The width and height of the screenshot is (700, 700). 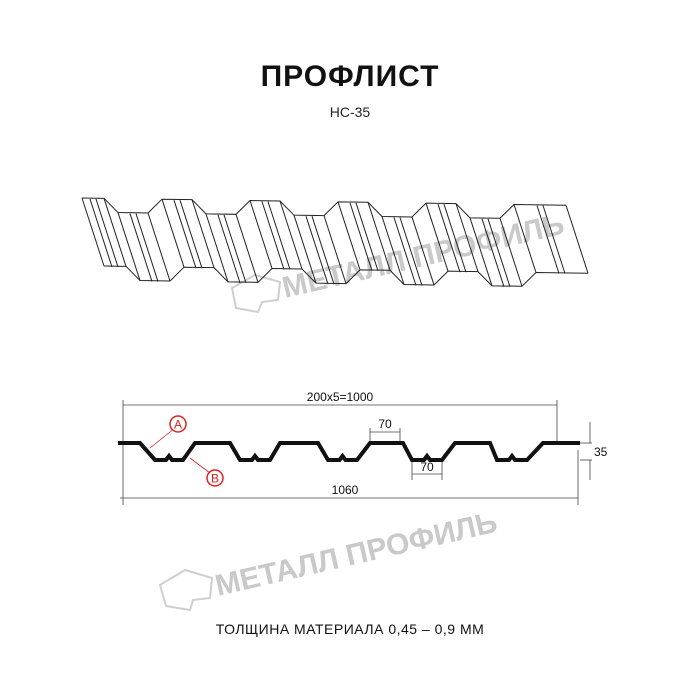 I want to click on marker-b-label: B, so click(x=215, y=479).